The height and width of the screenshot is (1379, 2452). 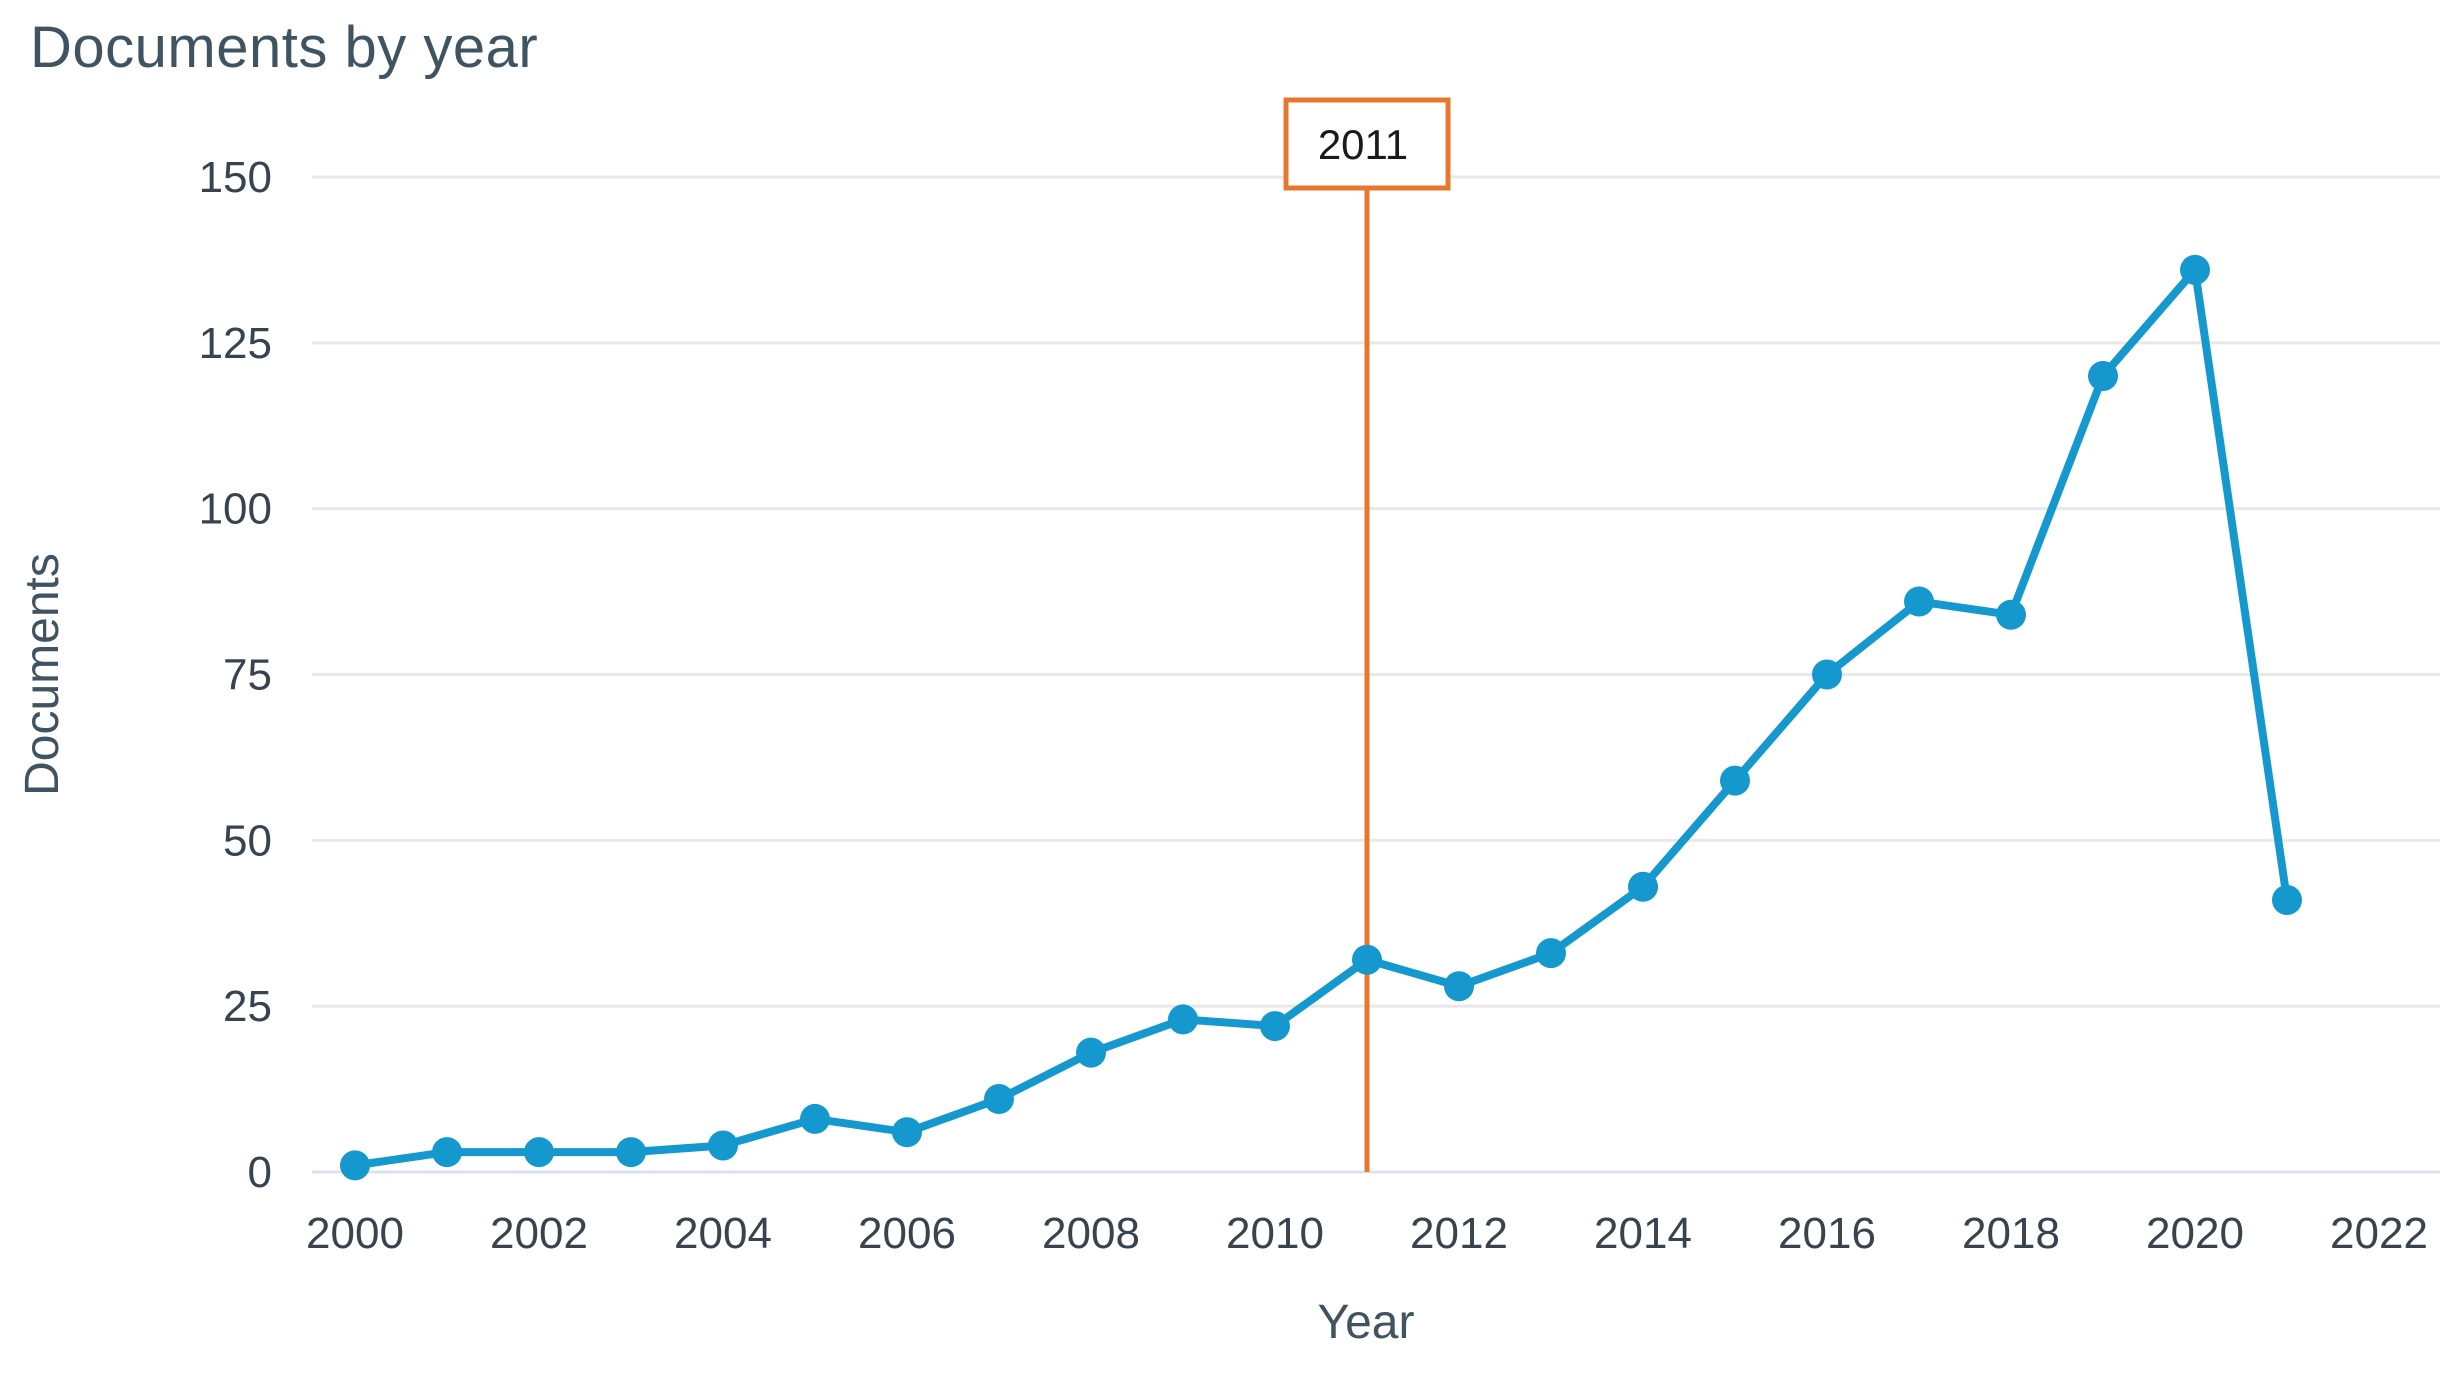 What do you see at coordinates (2011, 614) in the screenshot?
I see `data-point-2018` at bounding box center [2011, 614].